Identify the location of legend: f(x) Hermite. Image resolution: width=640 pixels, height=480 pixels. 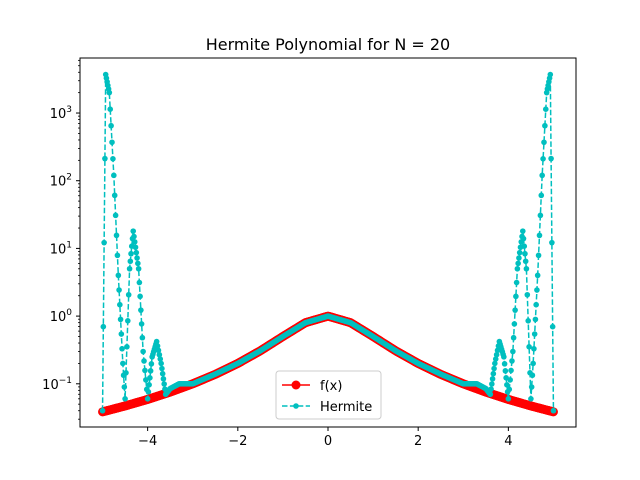
(328, 395).